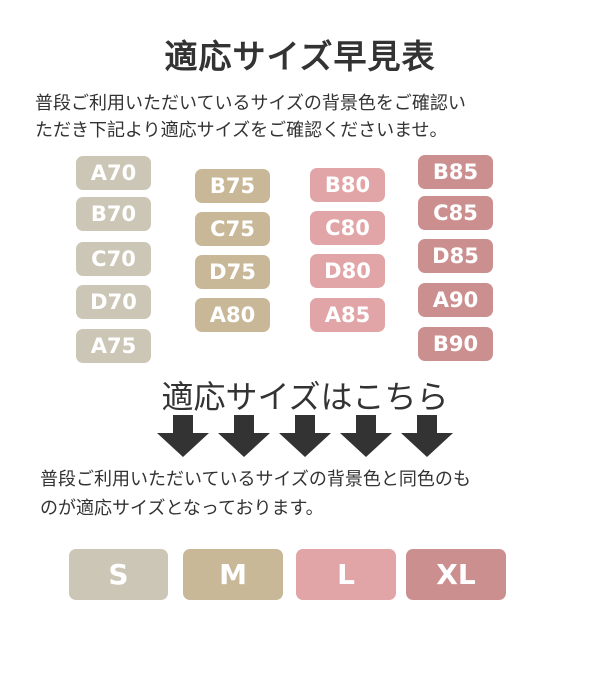 The image size is (600, 700). What do you see at coordinates (456, 574) in the screenshot?
I see `size-xl: XL` at bounding box center [456, 574].